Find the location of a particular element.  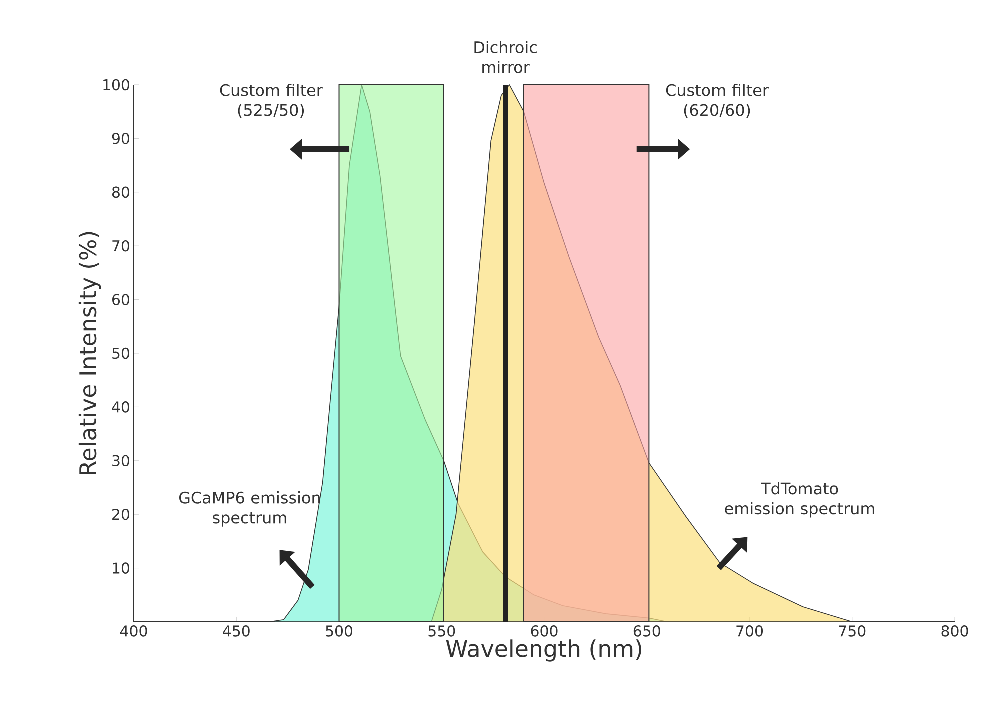

x-tick-label: 550 is located at coordinates (442, 631).